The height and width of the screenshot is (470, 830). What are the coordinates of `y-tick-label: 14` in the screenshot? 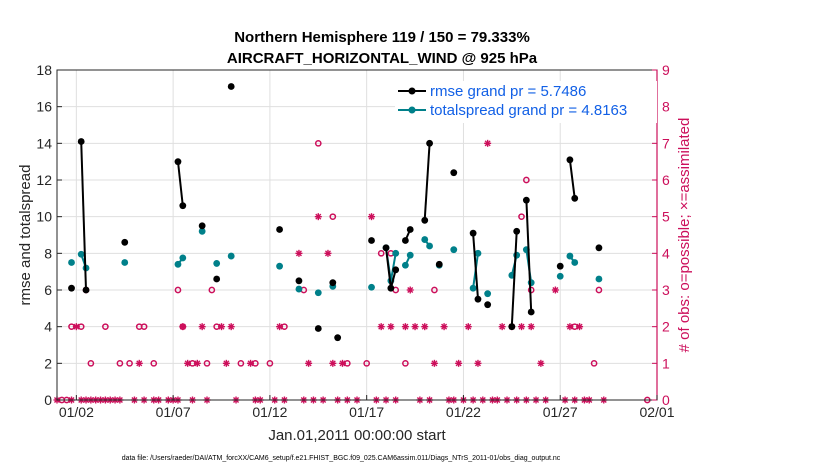 It's located at (44, 143).